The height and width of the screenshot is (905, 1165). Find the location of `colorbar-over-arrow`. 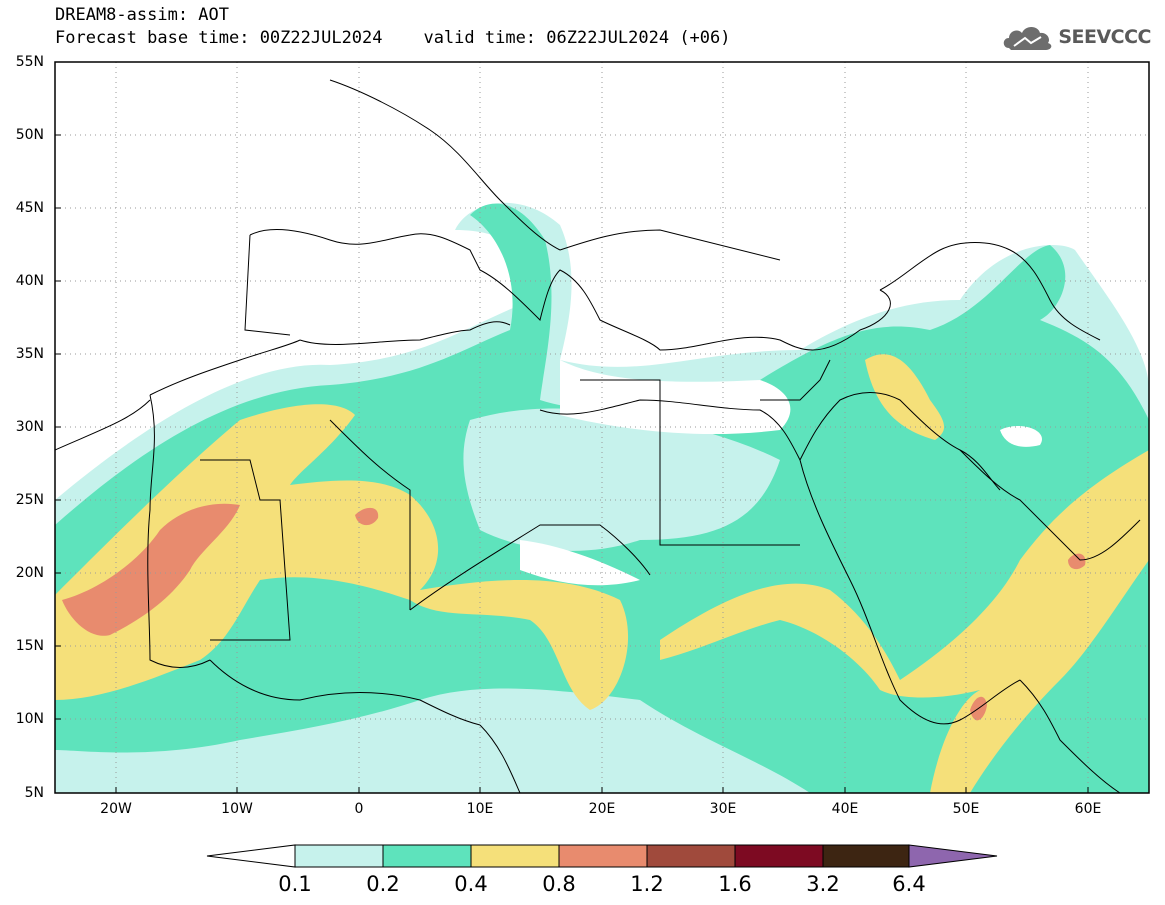

colorbar-over-arrow is located at coordinates (953, 856).